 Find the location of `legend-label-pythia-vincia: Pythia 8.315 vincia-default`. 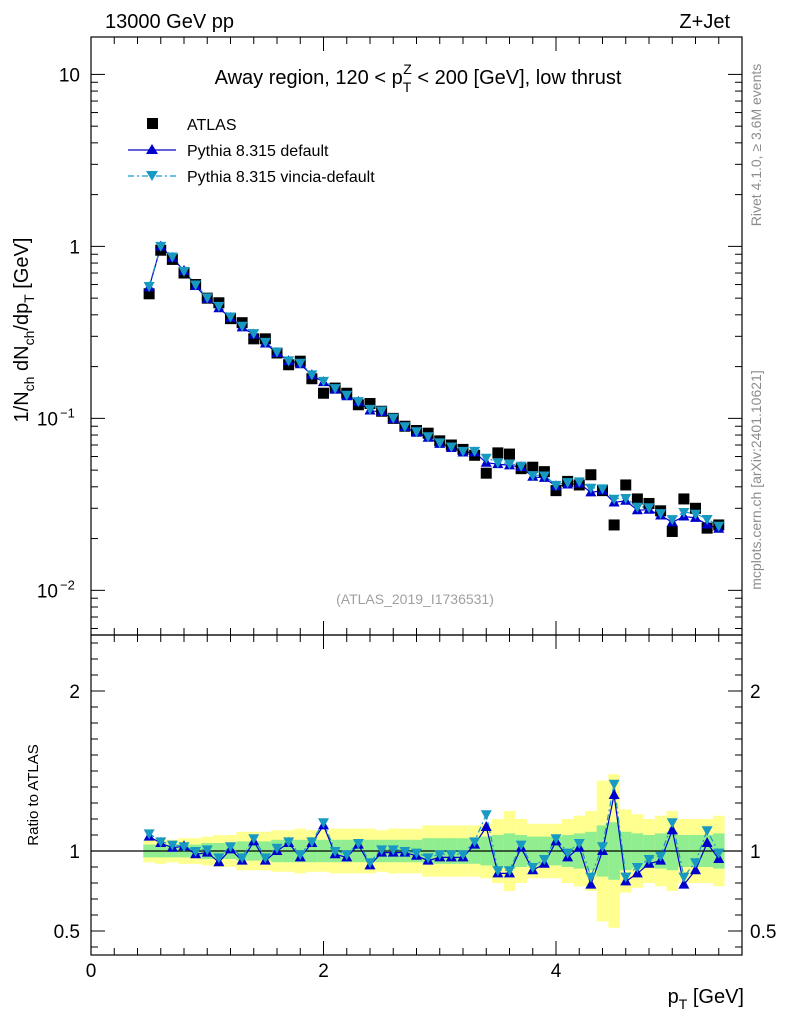

legend-label-pythia-vincia: Pythia 8.315 vincia-default is located at coordinates (281, 177).